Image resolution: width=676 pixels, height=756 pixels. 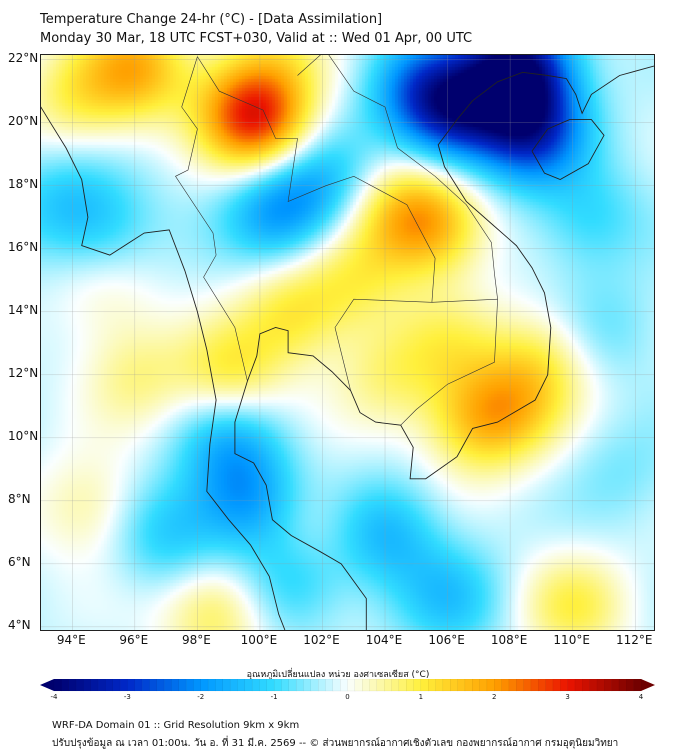 I want to click on lat-label: 10°N, so click(x=23, y=435).